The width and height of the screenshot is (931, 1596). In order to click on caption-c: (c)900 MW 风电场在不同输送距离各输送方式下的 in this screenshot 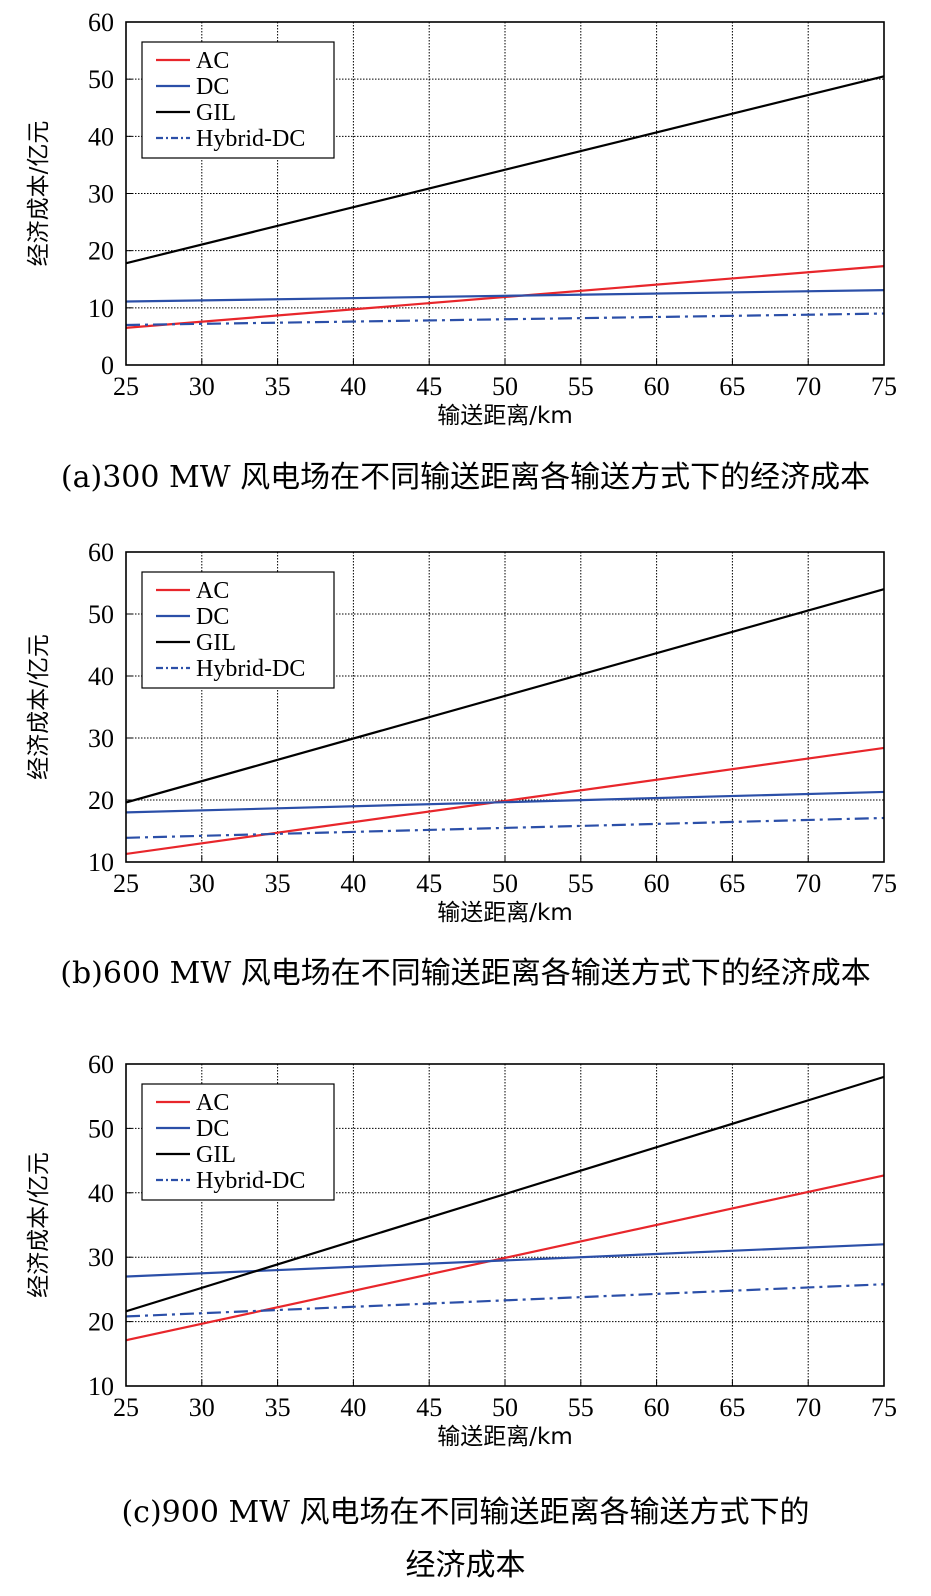, I will do `click(465, 1512)`.